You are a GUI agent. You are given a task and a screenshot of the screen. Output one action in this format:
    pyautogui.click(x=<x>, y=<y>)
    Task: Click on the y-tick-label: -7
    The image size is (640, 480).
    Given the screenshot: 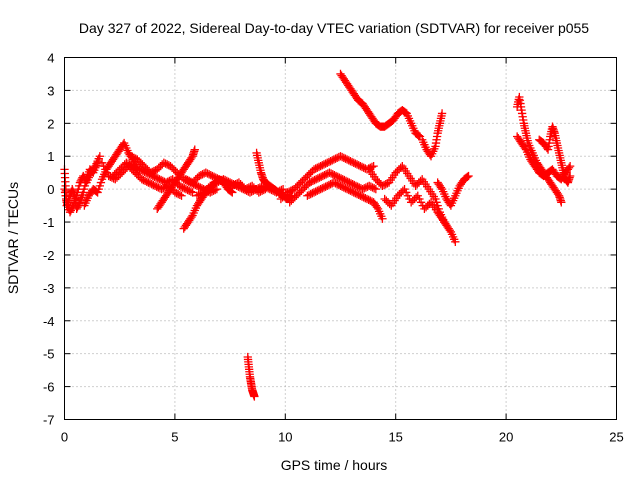 What is the action you would take?
    pyautogui.click(x=49, y=420)
    